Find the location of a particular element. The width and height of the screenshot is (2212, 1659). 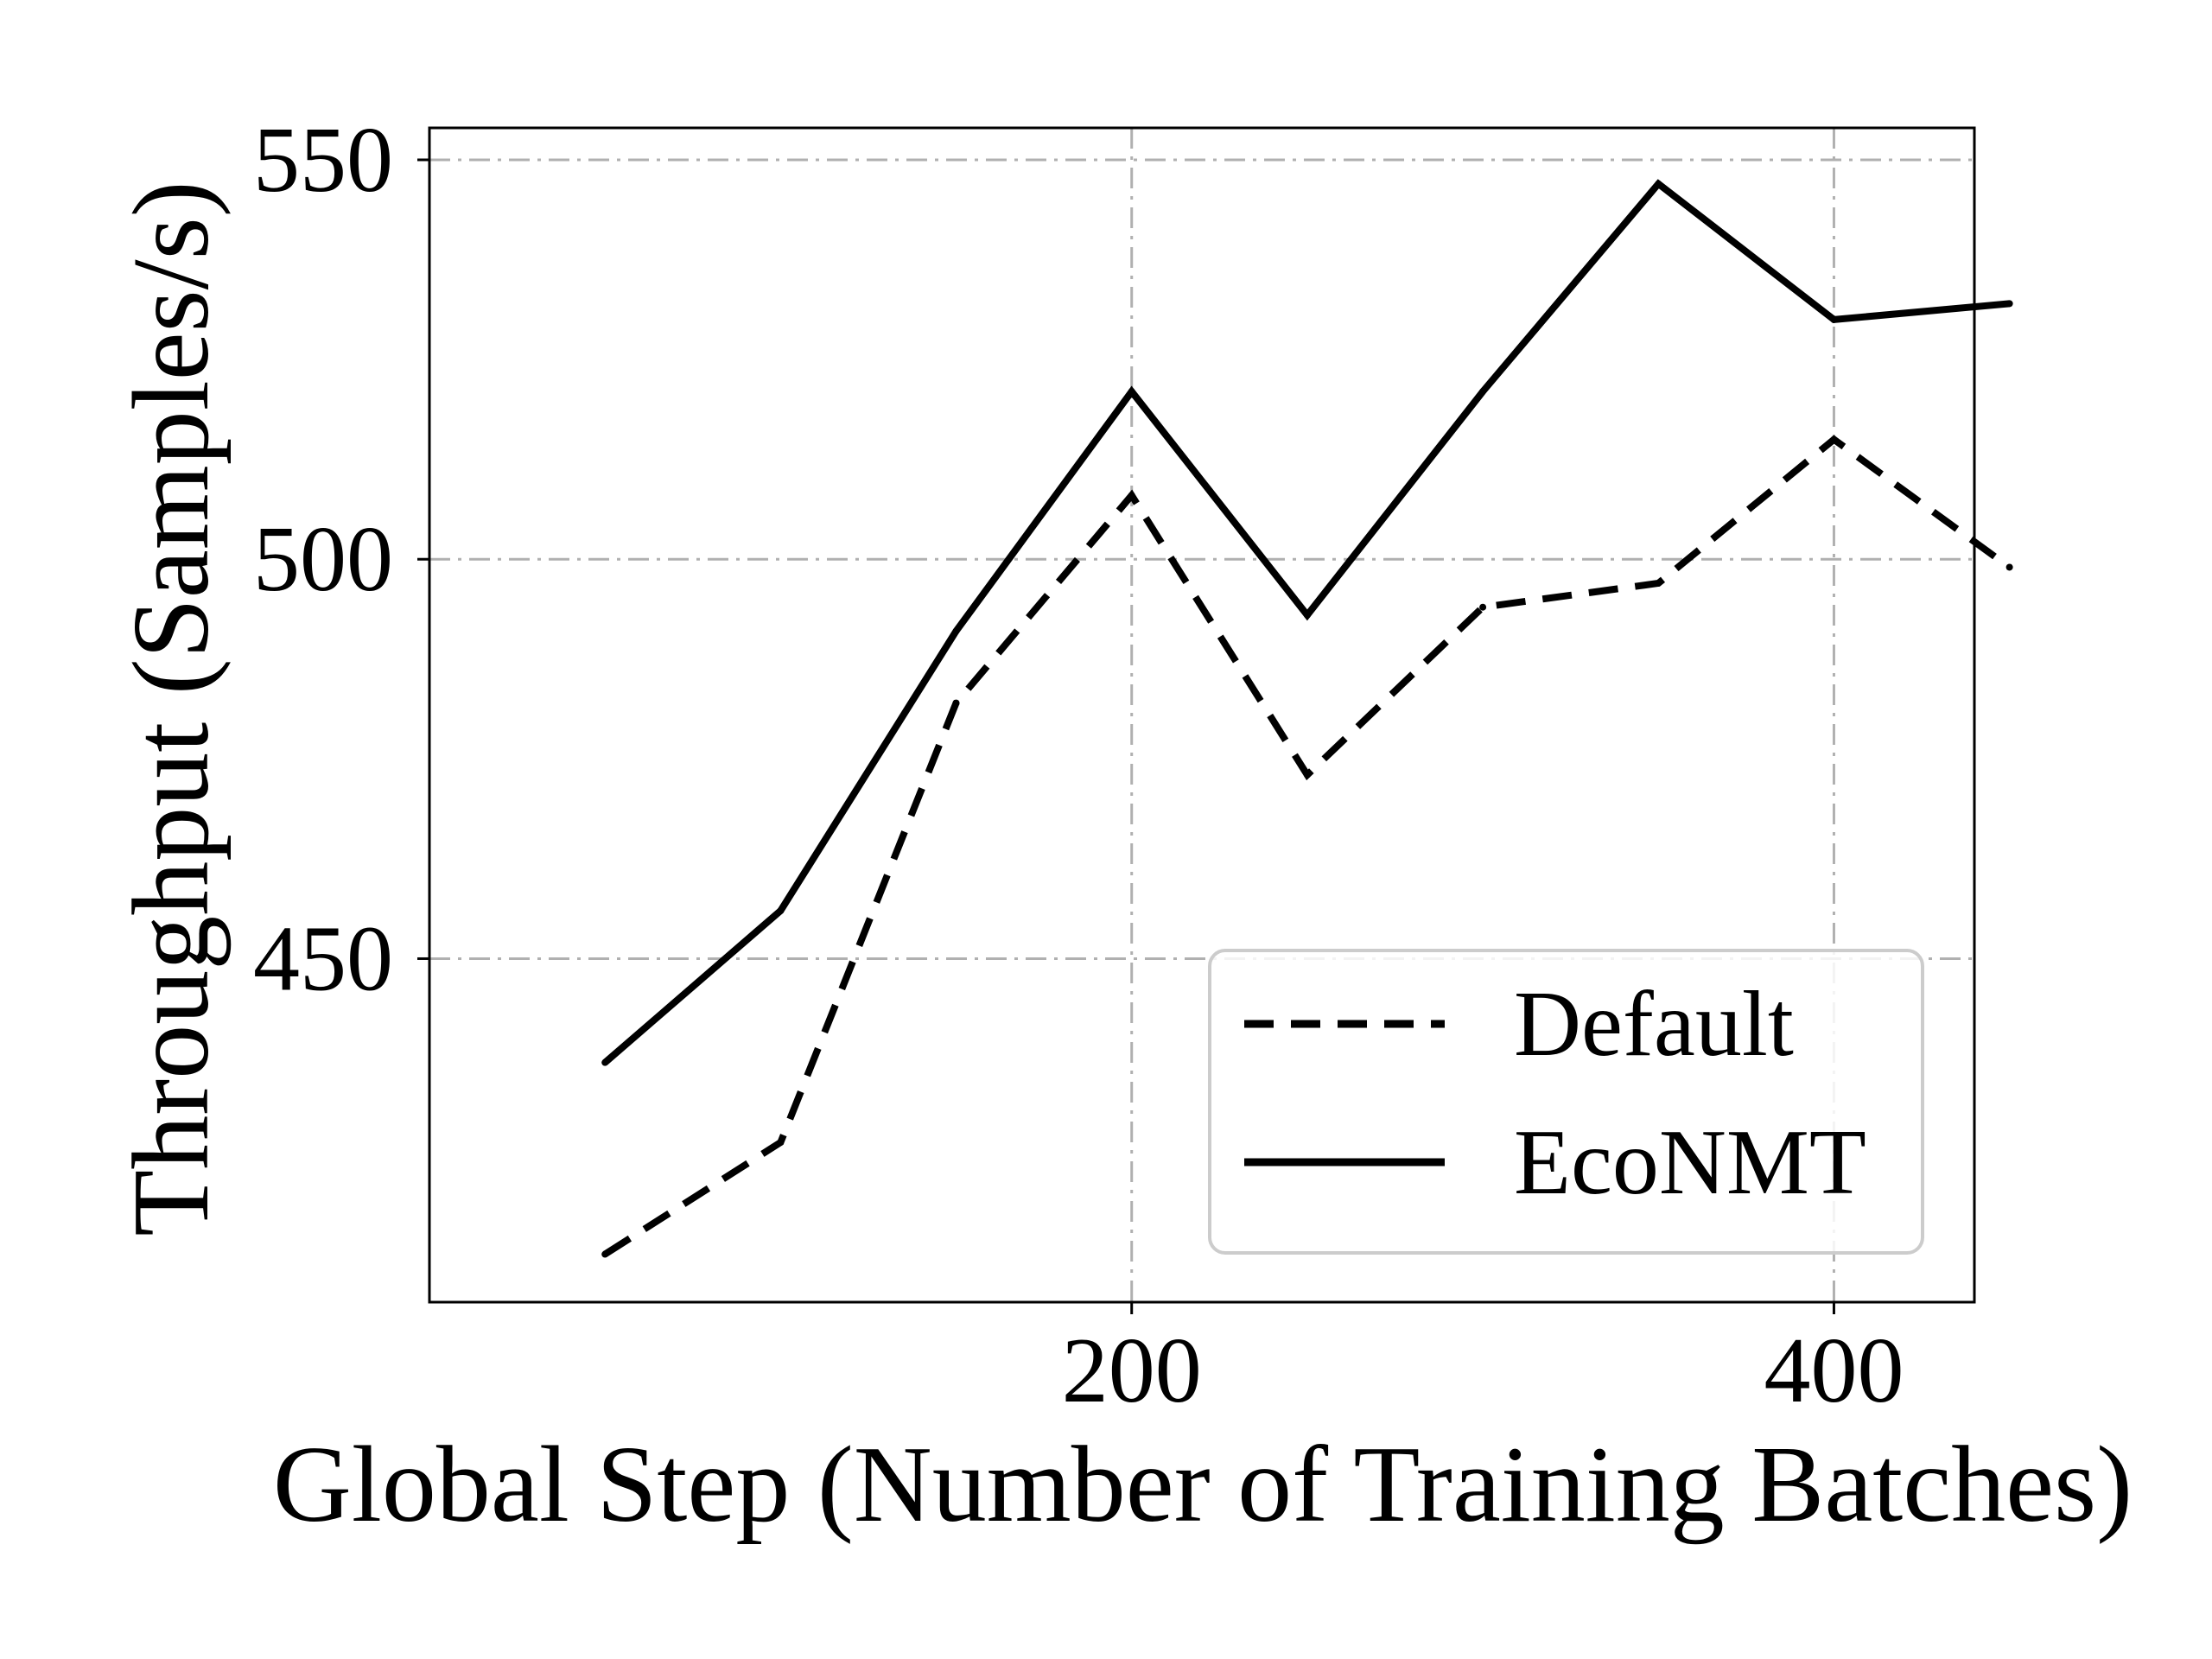

x-tick-label: 400 is located at coordinates (1834, 1370).